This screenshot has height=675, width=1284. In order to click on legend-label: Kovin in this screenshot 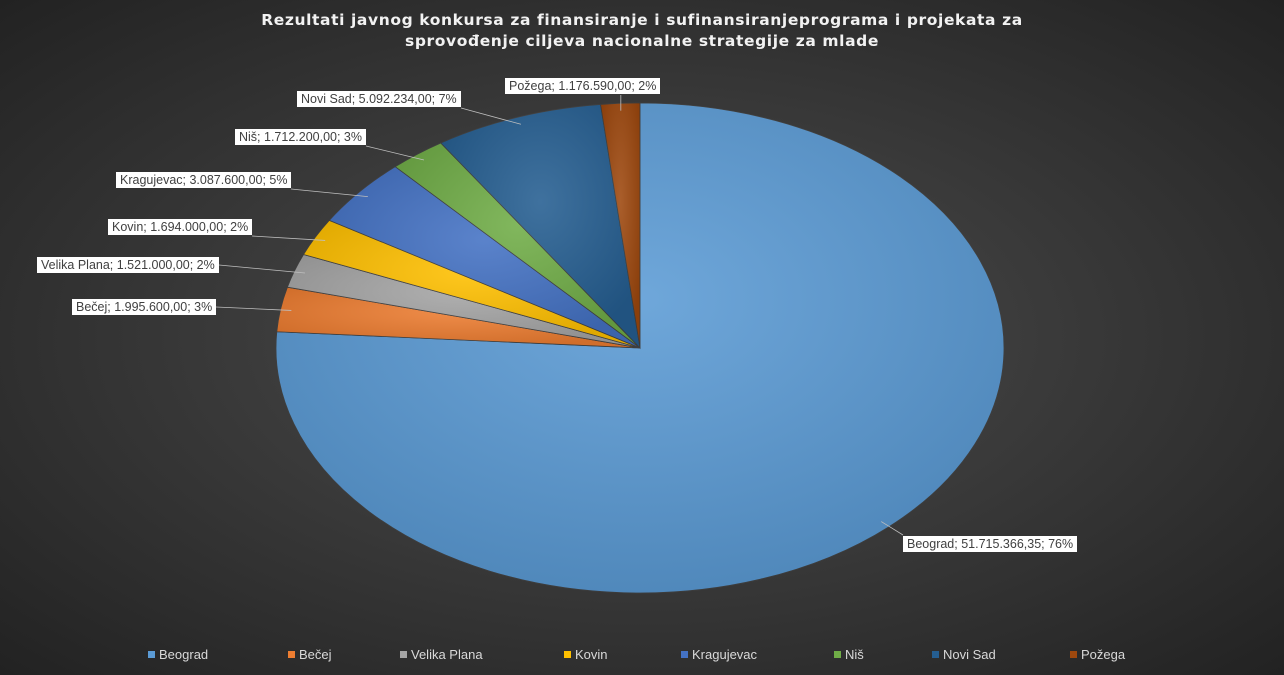, I will do `click(591, 654)`.